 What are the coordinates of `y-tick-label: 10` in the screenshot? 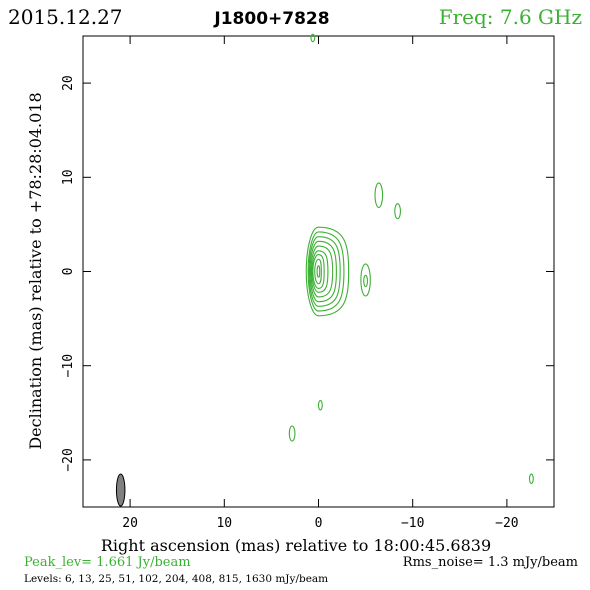 It's located at (68, 177).